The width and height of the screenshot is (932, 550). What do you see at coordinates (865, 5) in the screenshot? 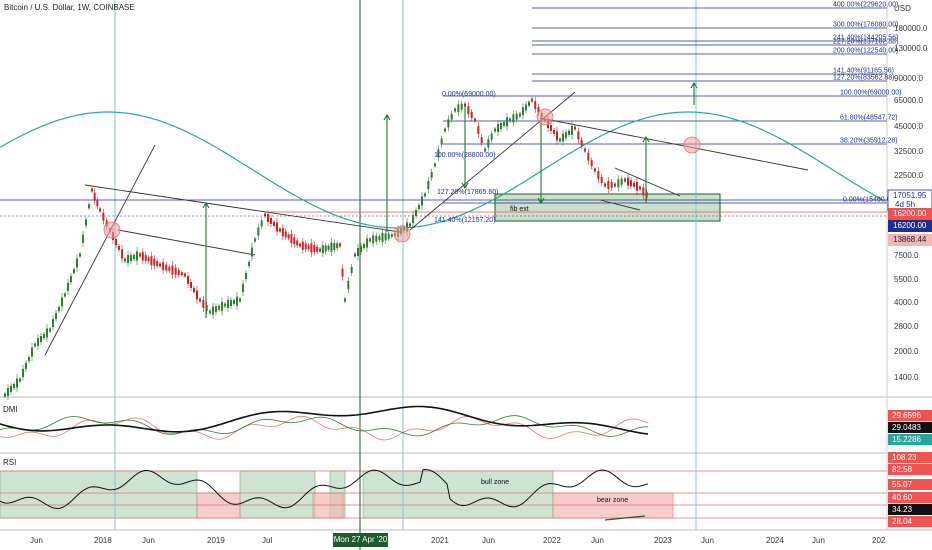
I see `fib-level-label: 400.00%(229620.00)` at bounding box center [865, 5].